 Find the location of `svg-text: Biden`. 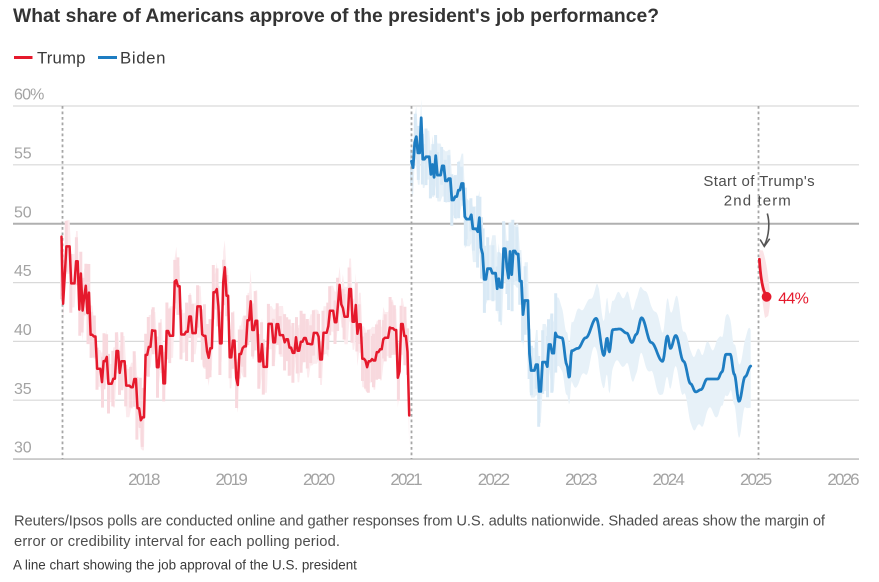

svg-text: Biden is located at coordinates (143, 57).